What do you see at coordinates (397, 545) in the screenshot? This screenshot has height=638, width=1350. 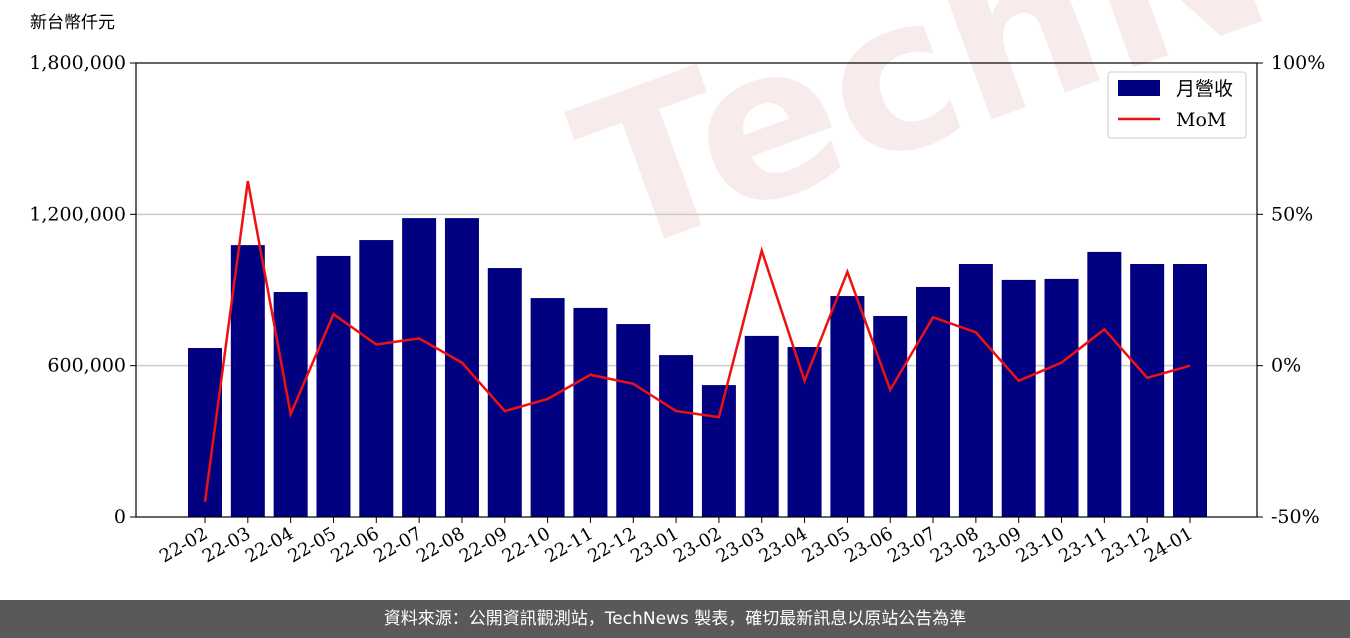 I see `x-tick-label: 22-07` at bounding box center [397, 545].